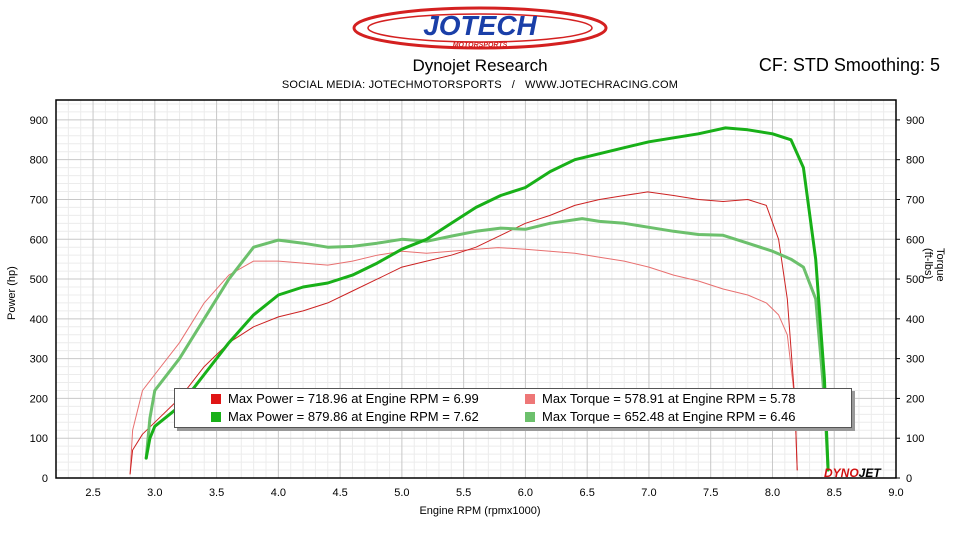  What do you see at coordinates (710, 493) in the screenshot?
I see `x-tick-label: 7.5` at bounding box center [710, 493].